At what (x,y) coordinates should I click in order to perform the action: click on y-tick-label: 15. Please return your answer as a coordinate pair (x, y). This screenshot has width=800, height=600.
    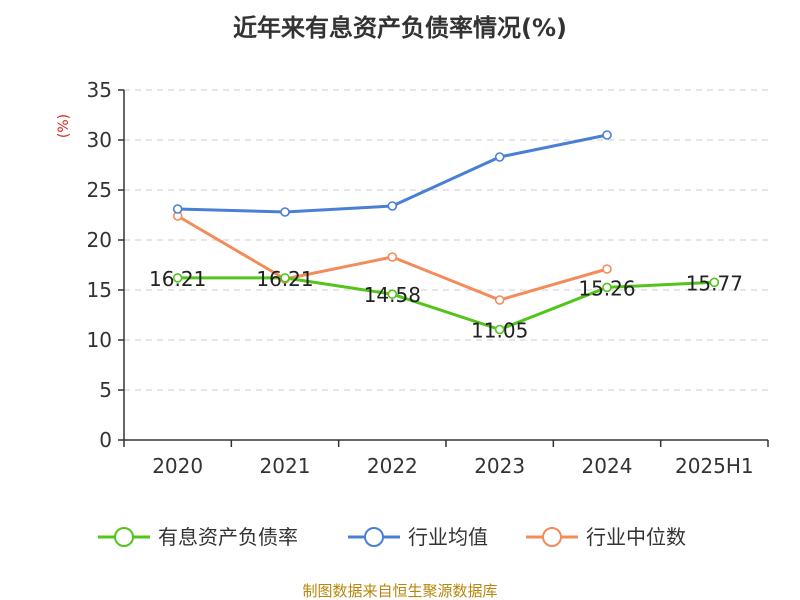
    Looking at the image, I should click on (99, 290).